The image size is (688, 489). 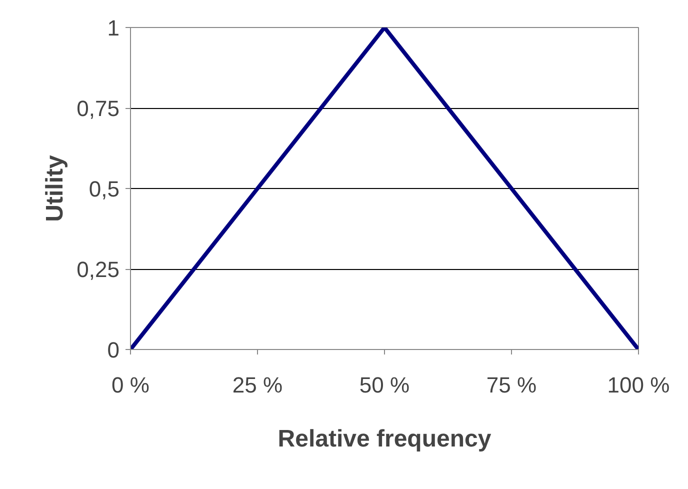 What do you see at coordinates (98, 269) in the screenshot?
I see `y-tick-label: 0,25` at bounding box center [98, 269].